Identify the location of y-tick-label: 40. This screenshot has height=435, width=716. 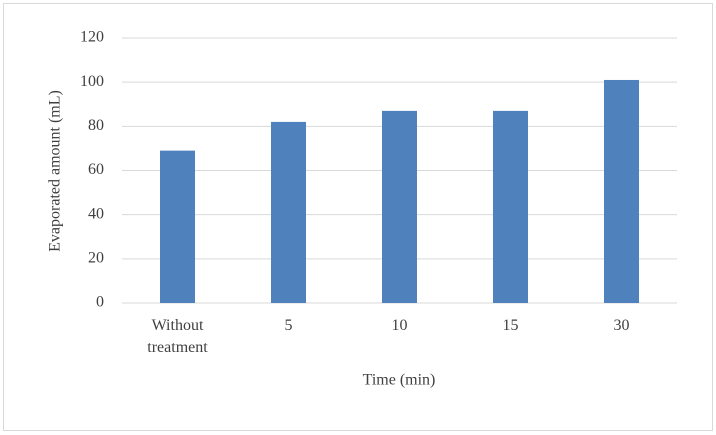
(96, 213).